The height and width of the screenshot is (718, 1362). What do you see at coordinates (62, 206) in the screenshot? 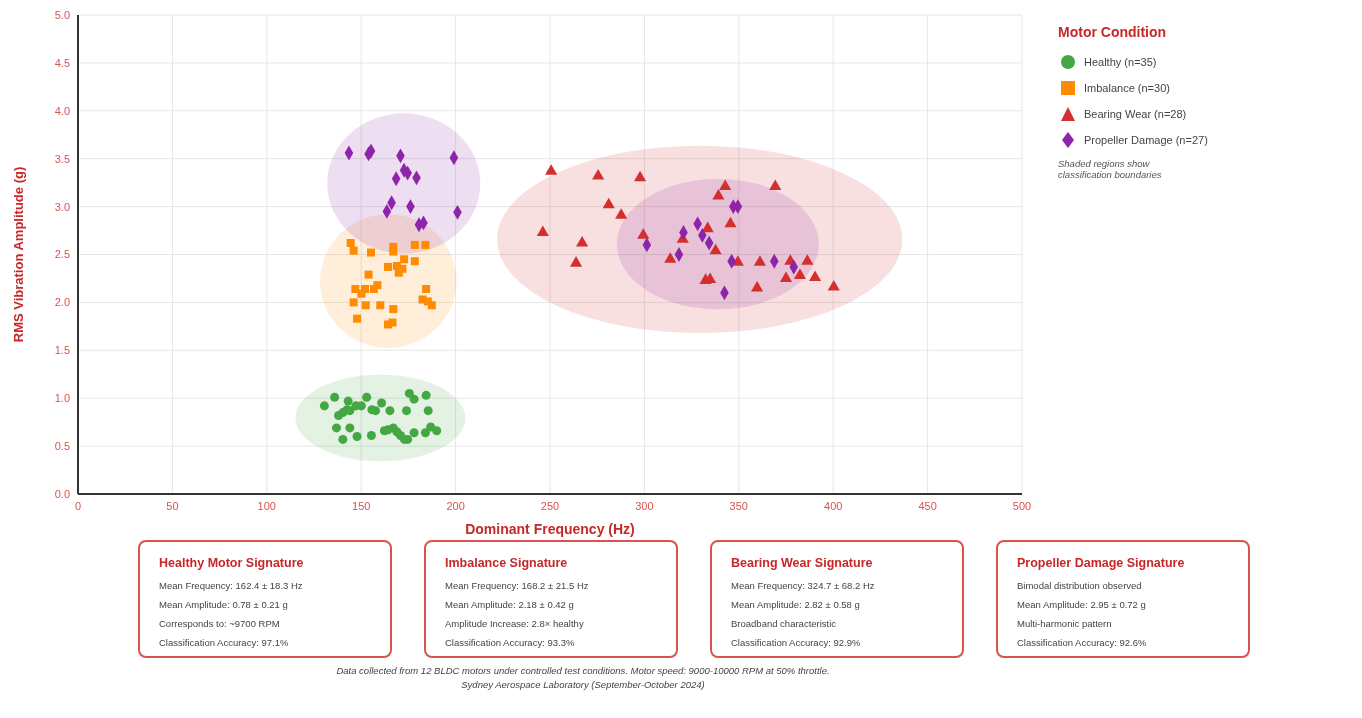
I see `y-tick-label: 3.0` at bounding box center [62, 206].